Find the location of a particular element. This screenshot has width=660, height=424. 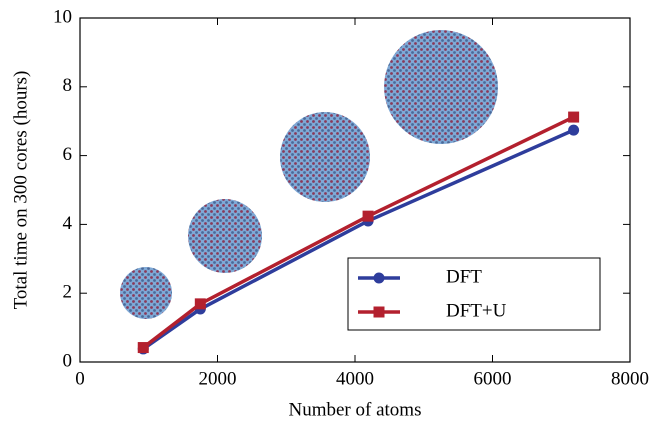

y-tick-label: 2 is located at coordinates (68, 292).